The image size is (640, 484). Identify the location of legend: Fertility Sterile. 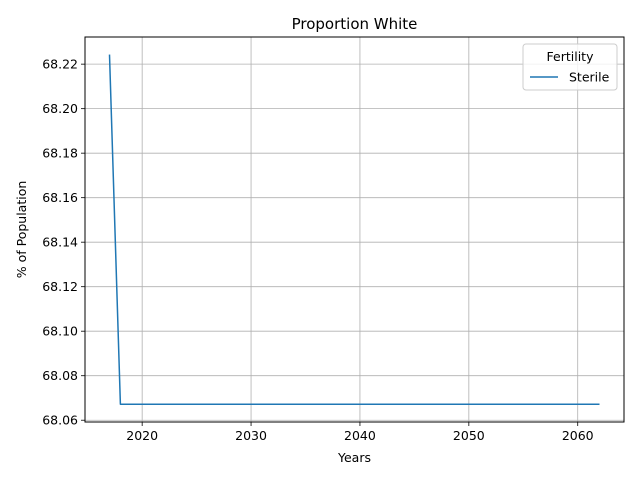
(570, 67).